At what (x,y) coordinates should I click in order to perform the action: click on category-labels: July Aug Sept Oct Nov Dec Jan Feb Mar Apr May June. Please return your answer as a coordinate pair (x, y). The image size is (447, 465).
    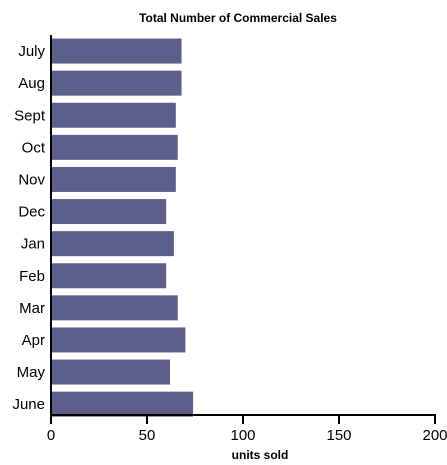
    Looking at the image, I should click on (28, 228).